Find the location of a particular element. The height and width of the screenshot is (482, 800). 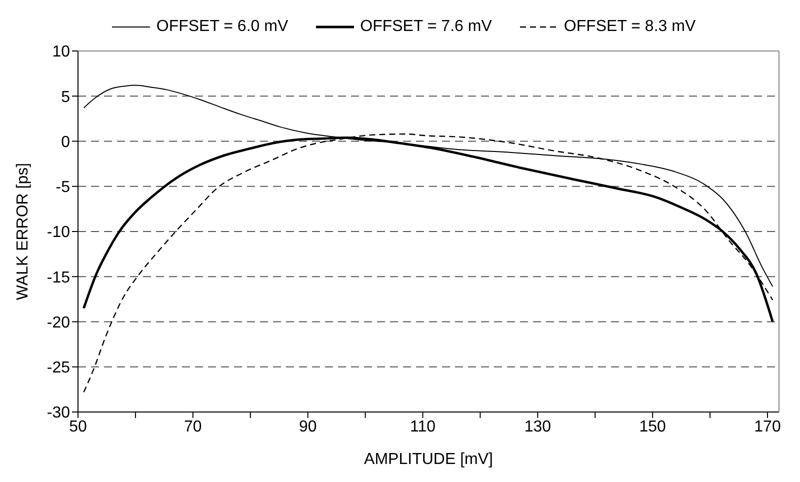

x-tick-label: 110 is located at coordinates (423, 427).